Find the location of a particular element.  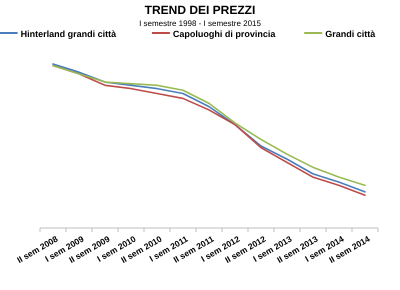

legend-label: Hinterland grandi città is located at coordinates (69, 34).